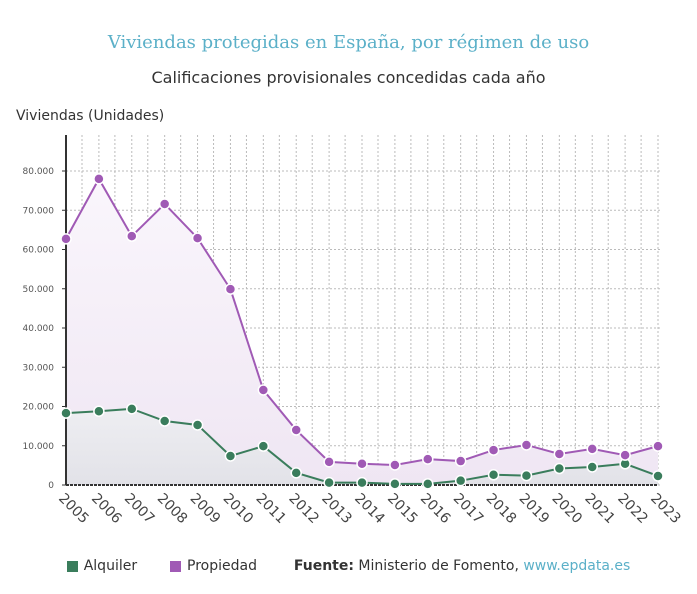  I want to click on area-alquiler, so click(362, 446).